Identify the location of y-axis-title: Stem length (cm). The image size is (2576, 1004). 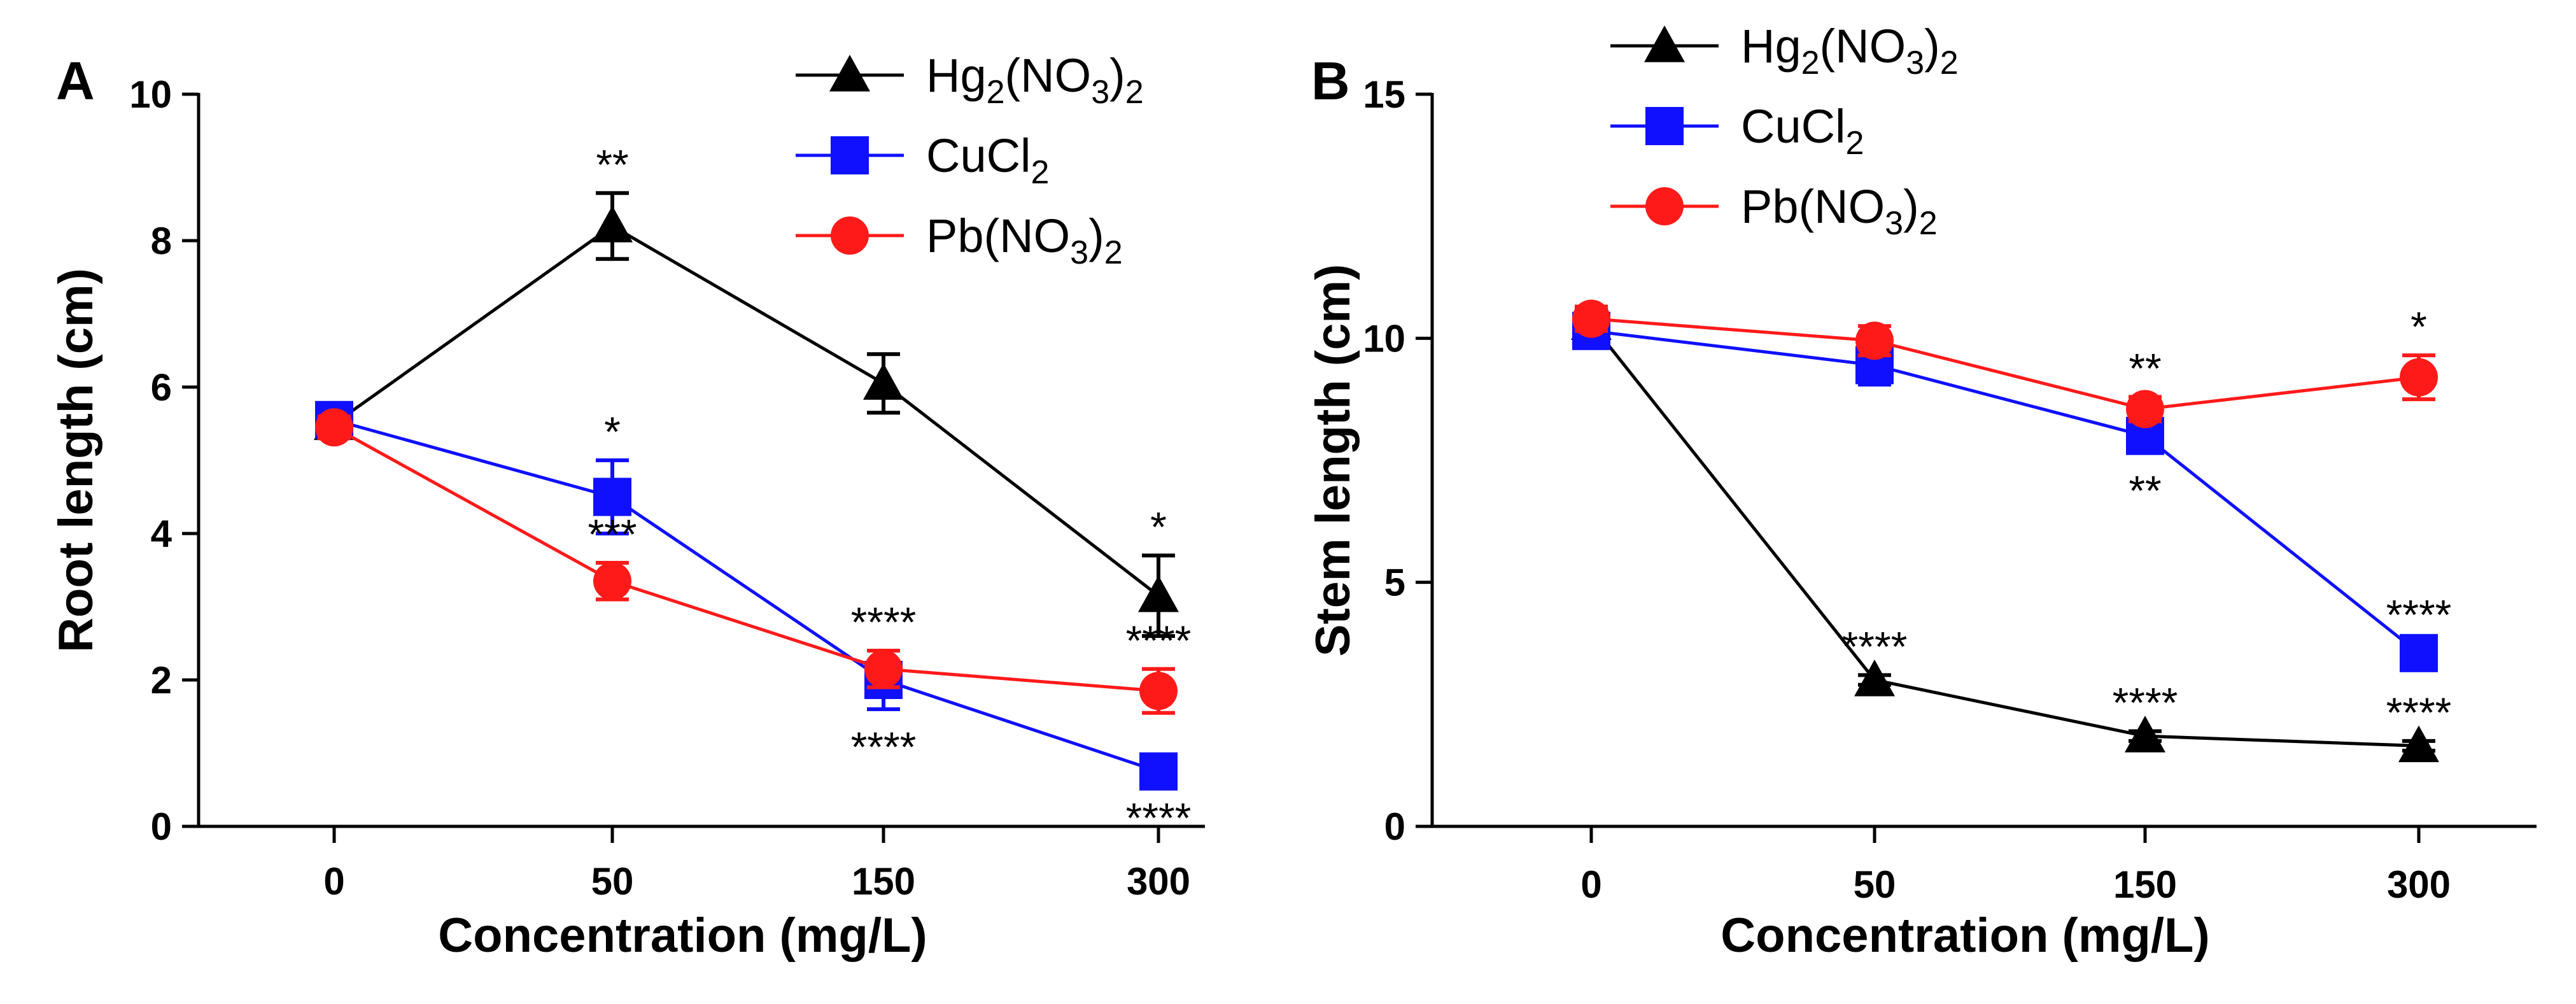
(1333, 460).